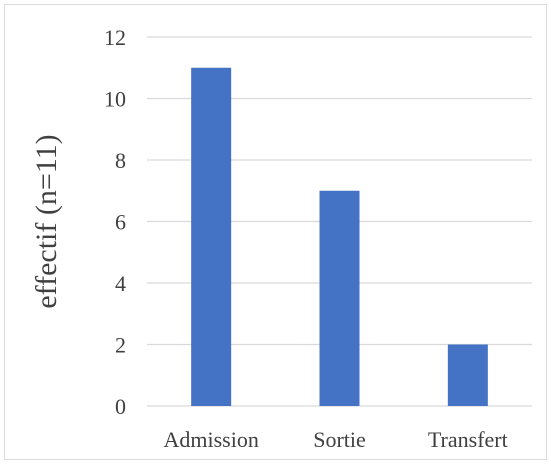  What do you see at coordinates (120, 345) in the screenshot?
I see `y-tick-label: 2` at bounding box center [120, 345].